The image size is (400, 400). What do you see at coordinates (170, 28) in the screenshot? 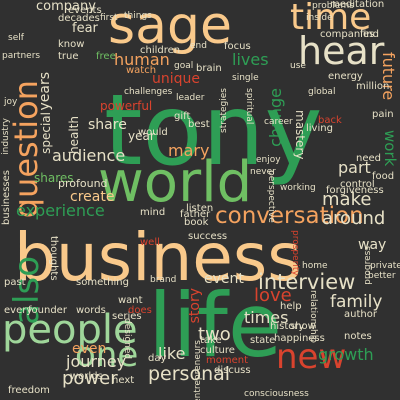
I see `word-sage: sage` at bounding box center [170, 28].